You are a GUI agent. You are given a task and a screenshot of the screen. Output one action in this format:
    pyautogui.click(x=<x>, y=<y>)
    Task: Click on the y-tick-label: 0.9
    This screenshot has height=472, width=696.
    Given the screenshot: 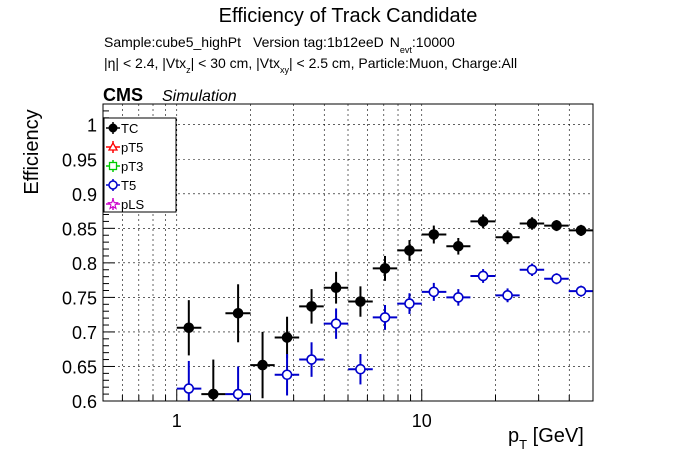 What is the action you would take?
    pyautogui.click(x=84, y=195)
    